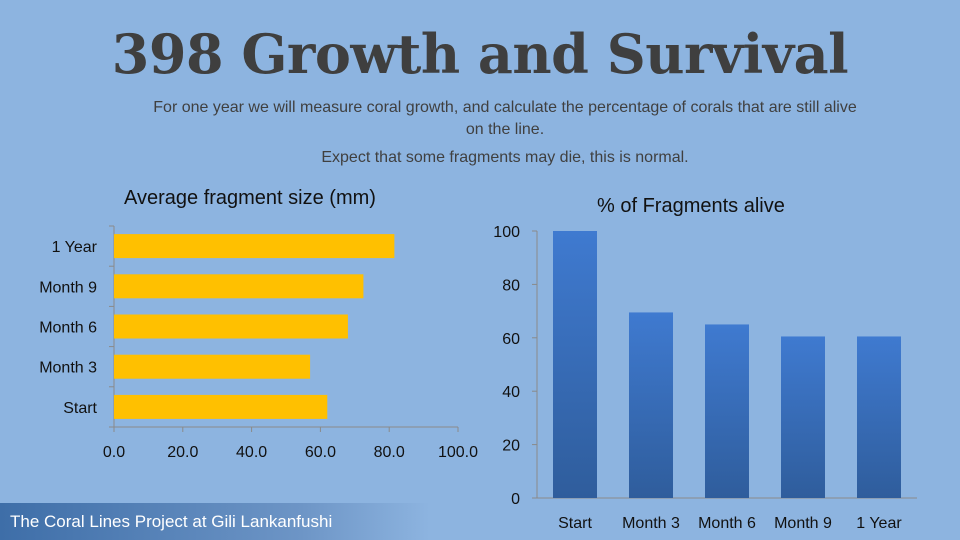 The image size is (960, 540). I want to click on size-chart-title: Average fragment size (mm), so click(250, 198).